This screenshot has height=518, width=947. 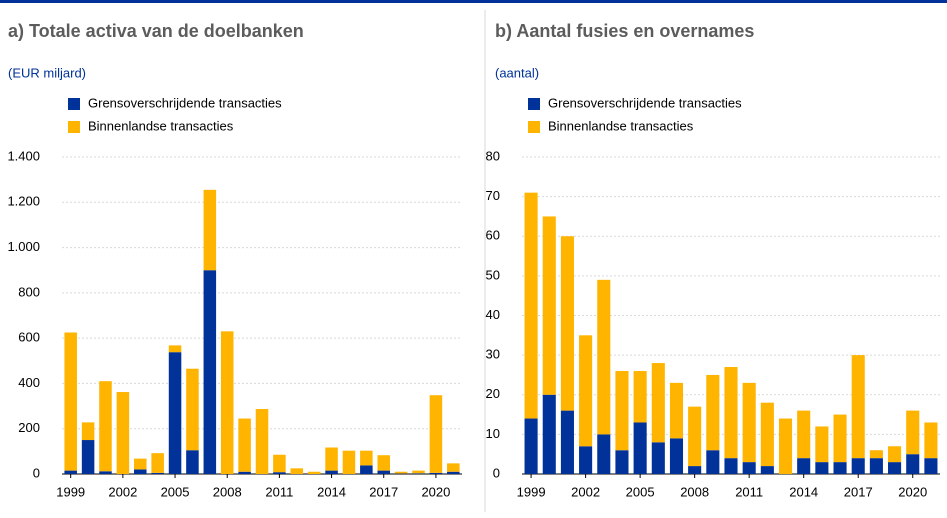 I want to click on y-tick-label: 70, so click(x=493, y=195).